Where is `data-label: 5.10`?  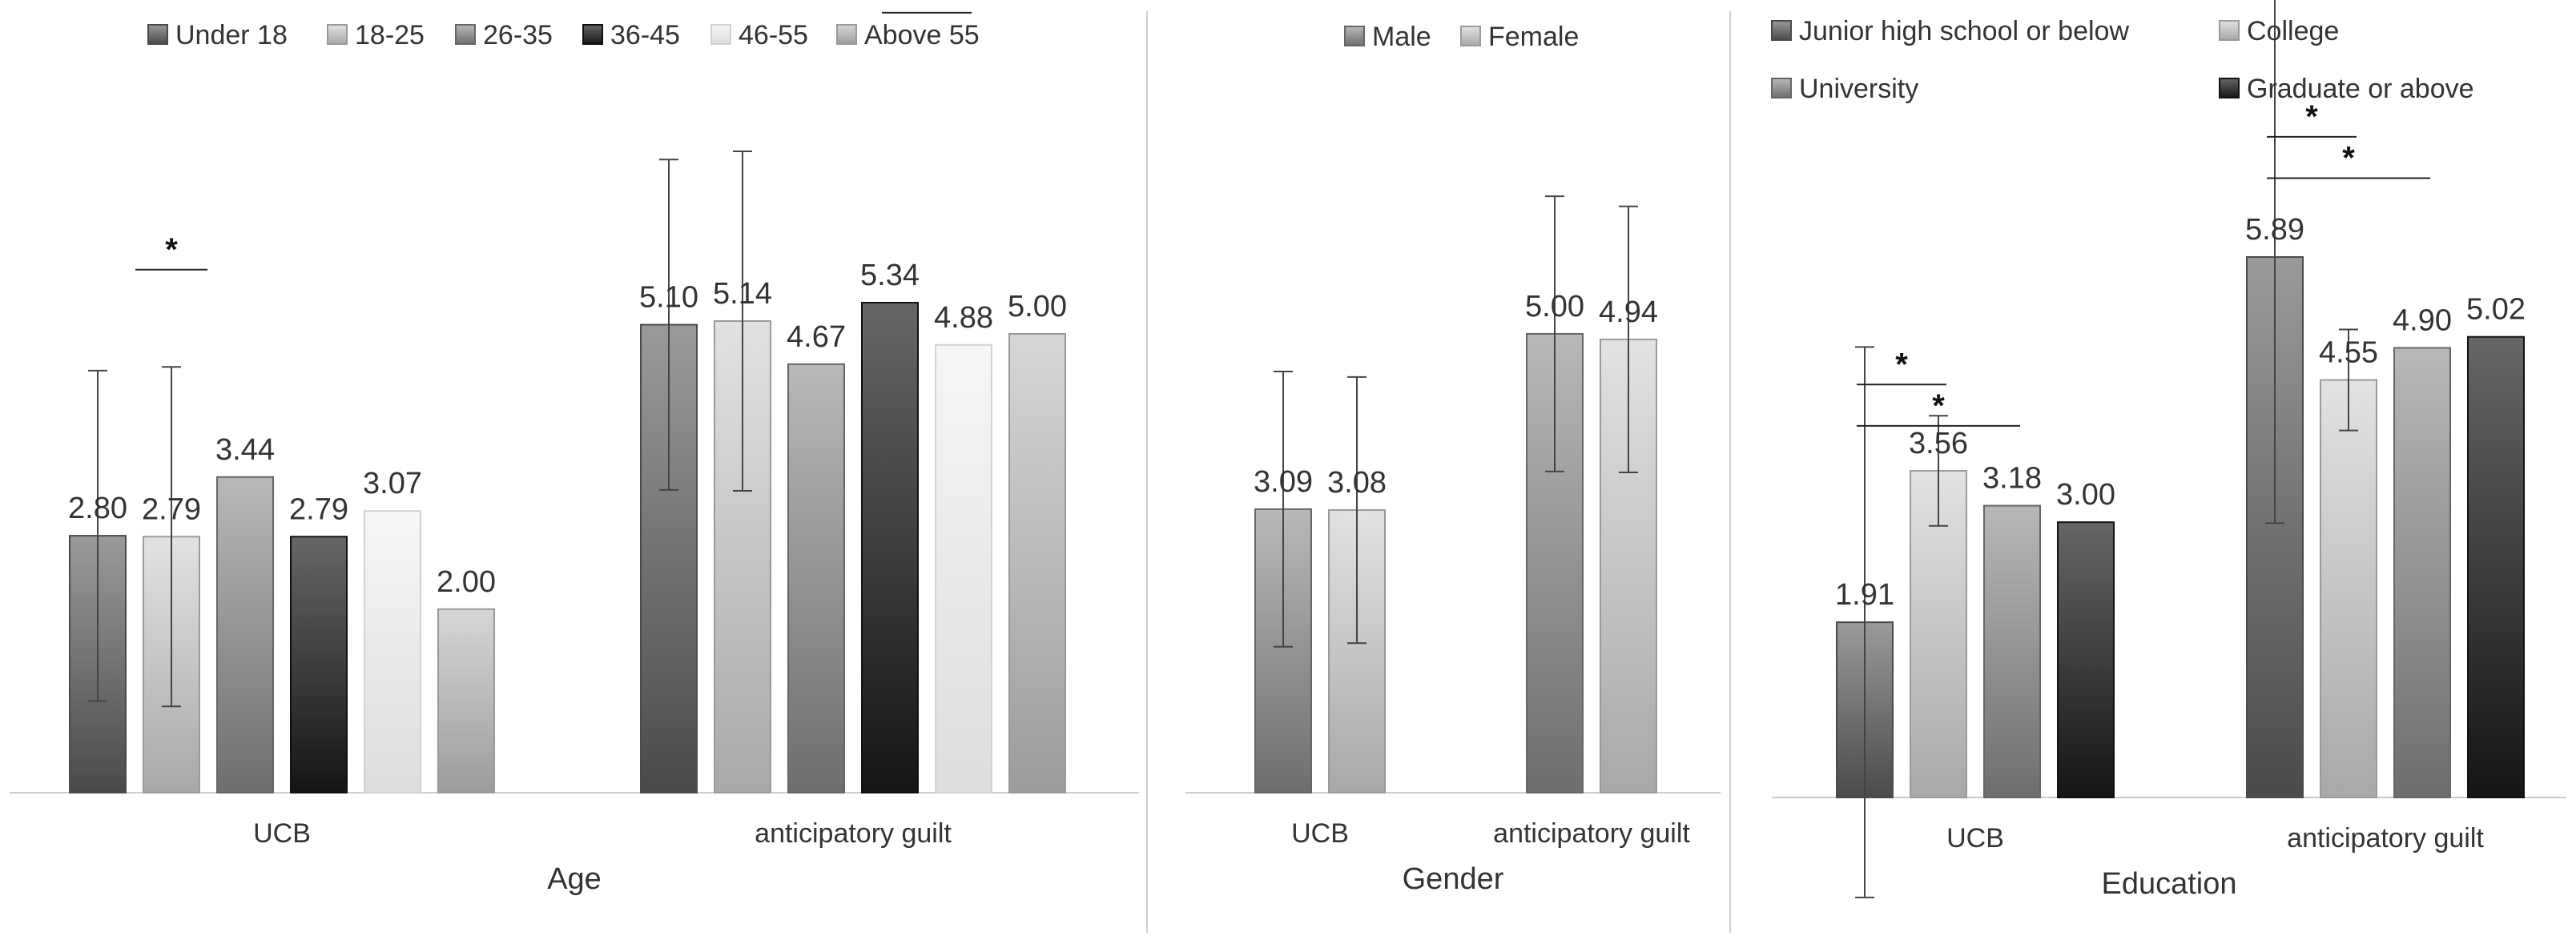
data-label: 5.10 is located at coordinates (668, 298).